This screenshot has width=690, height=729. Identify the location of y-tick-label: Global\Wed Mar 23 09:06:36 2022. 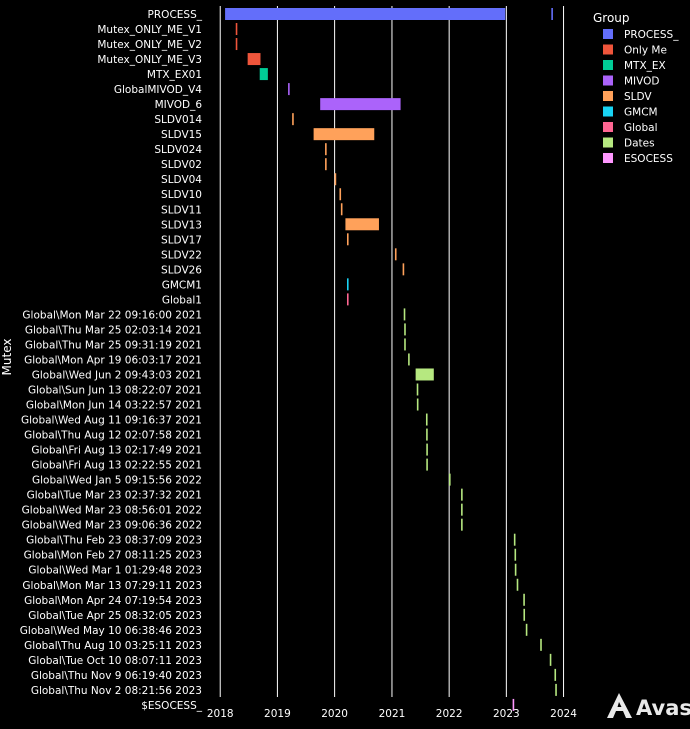
(112, 526).